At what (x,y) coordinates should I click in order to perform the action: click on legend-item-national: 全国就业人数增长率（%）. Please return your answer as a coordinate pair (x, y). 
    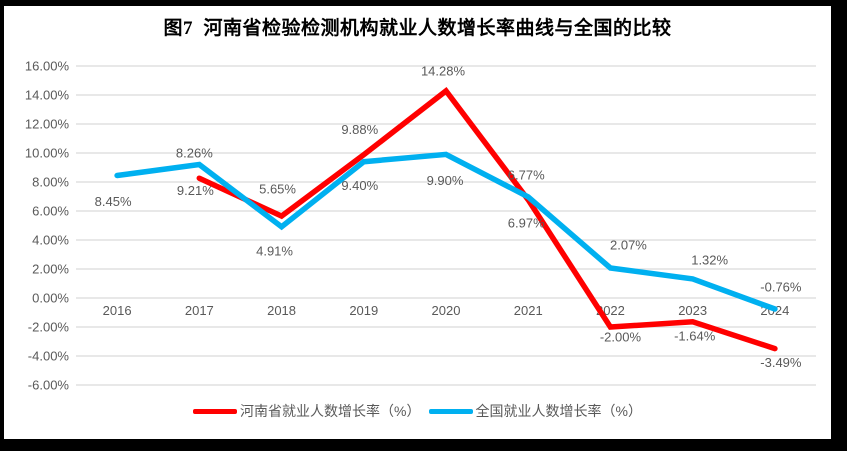
    Looking at the image, I should click on (535, 411).